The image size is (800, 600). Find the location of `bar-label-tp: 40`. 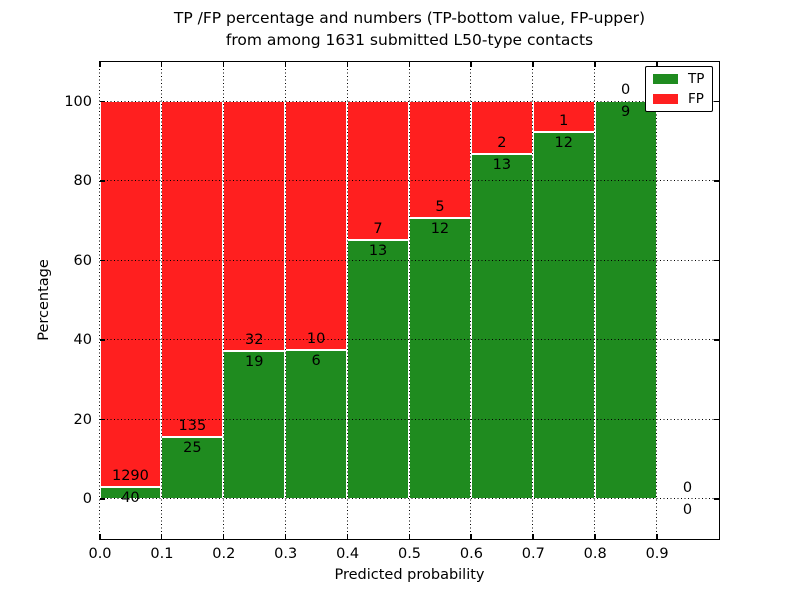

bar-label-tp: 40 is located at coordinates (130, 497).